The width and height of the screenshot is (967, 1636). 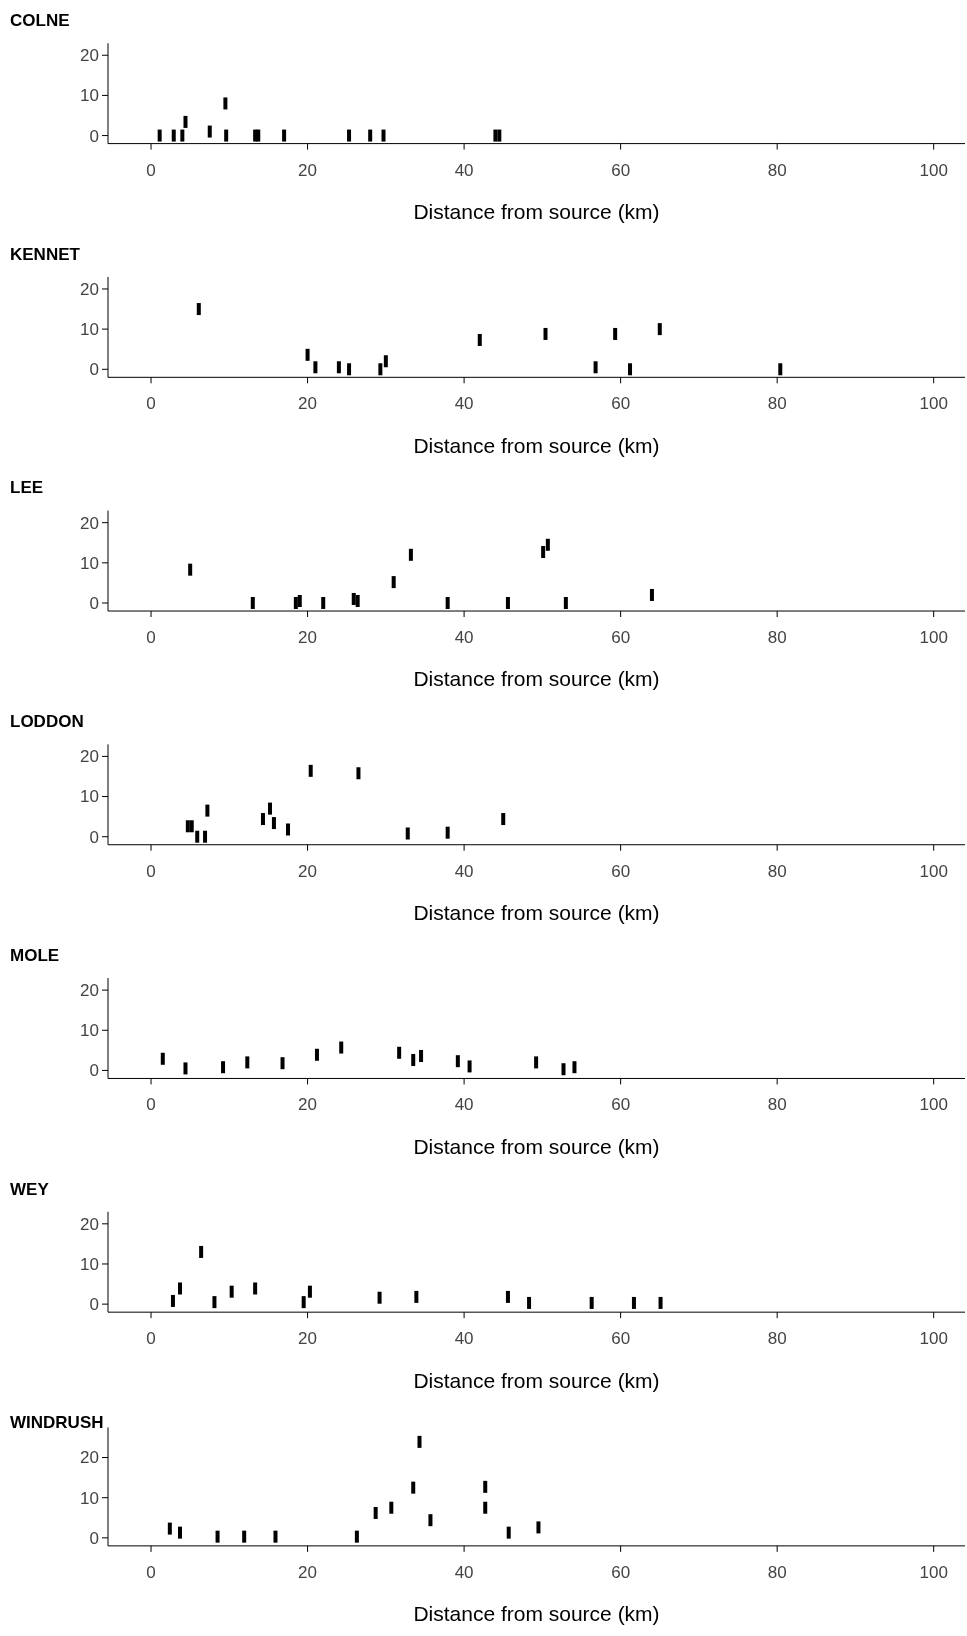 What do you see at coordinates (30, 1189) in the screenshot?
I see `chart-title: WEY` at bounding box center [30, 1189].